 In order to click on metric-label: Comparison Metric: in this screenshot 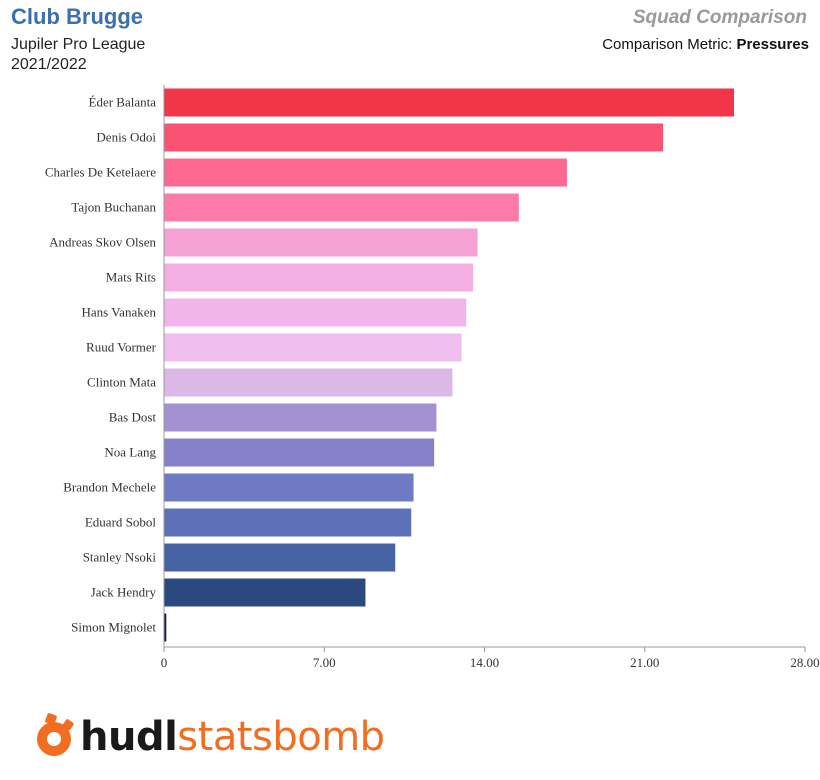, I will do `click(667, 44)`.